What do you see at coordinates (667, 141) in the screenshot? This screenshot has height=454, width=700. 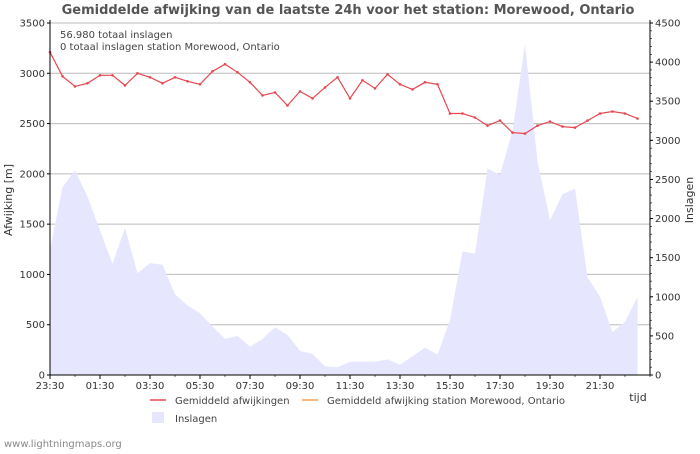 I see `y-right-tick-label: 3000` at bounding box center [667, 141].